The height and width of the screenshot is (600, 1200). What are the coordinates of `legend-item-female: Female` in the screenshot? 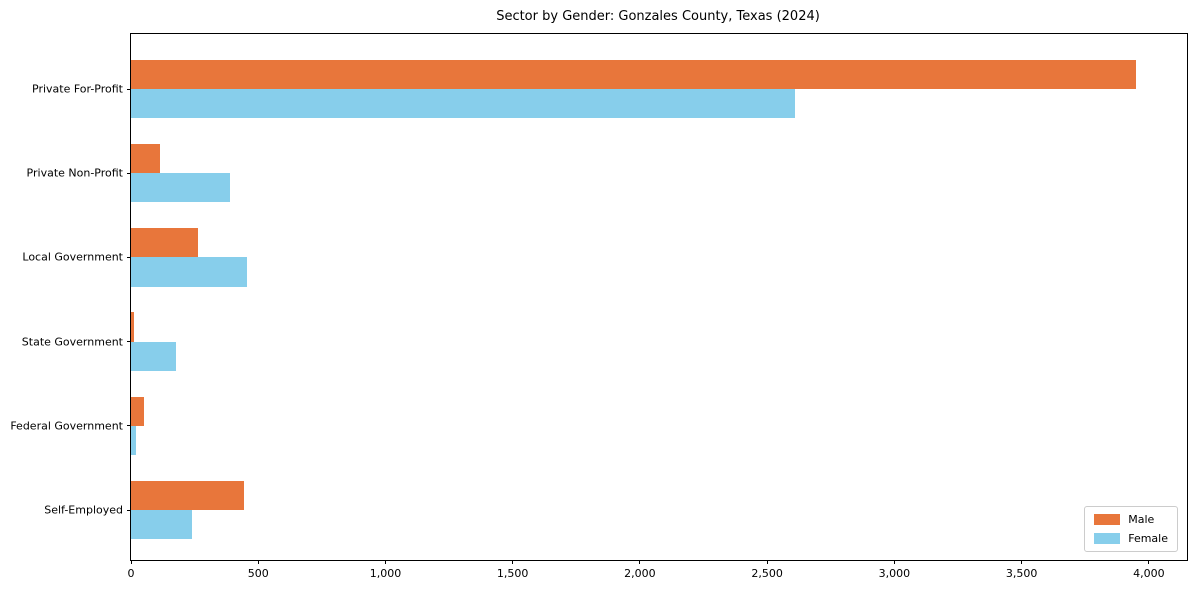 It's located at (1131, 538).